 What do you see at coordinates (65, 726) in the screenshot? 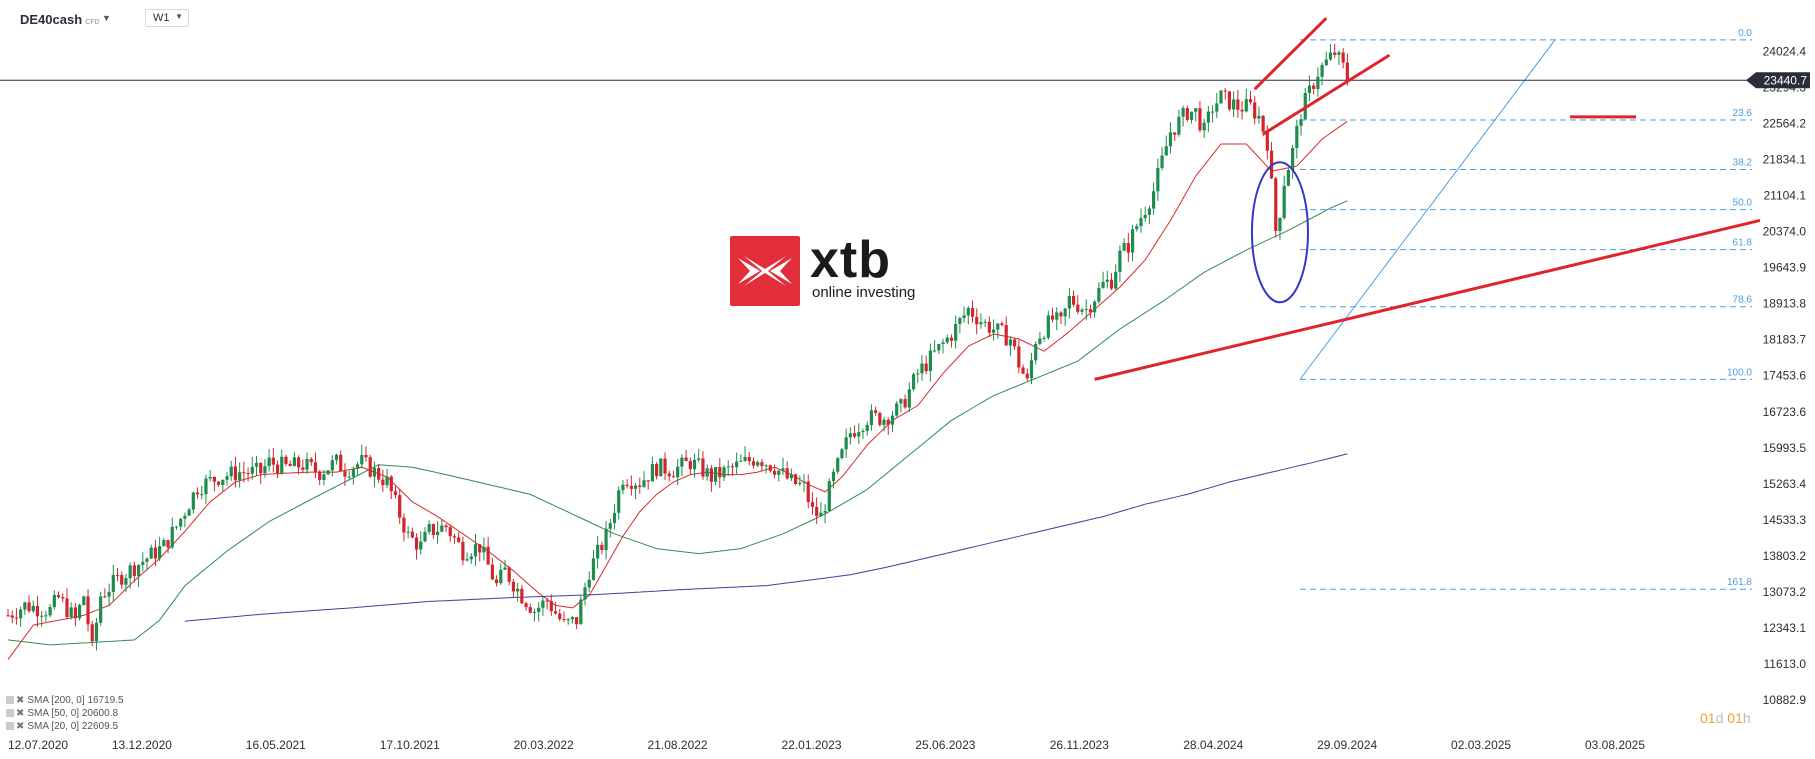
I see `legend-item: ✖ SMA [20, 0] 22609.5` at bounding box center [65, 726].